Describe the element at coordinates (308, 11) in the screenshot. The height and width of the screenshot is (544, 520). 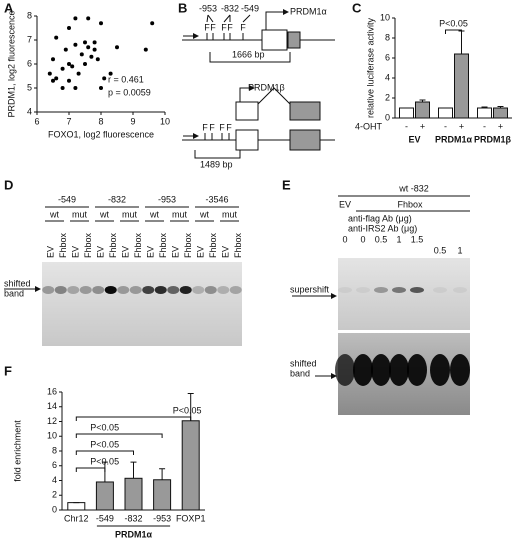
I see `gene-label: PRDM1α` at that location.